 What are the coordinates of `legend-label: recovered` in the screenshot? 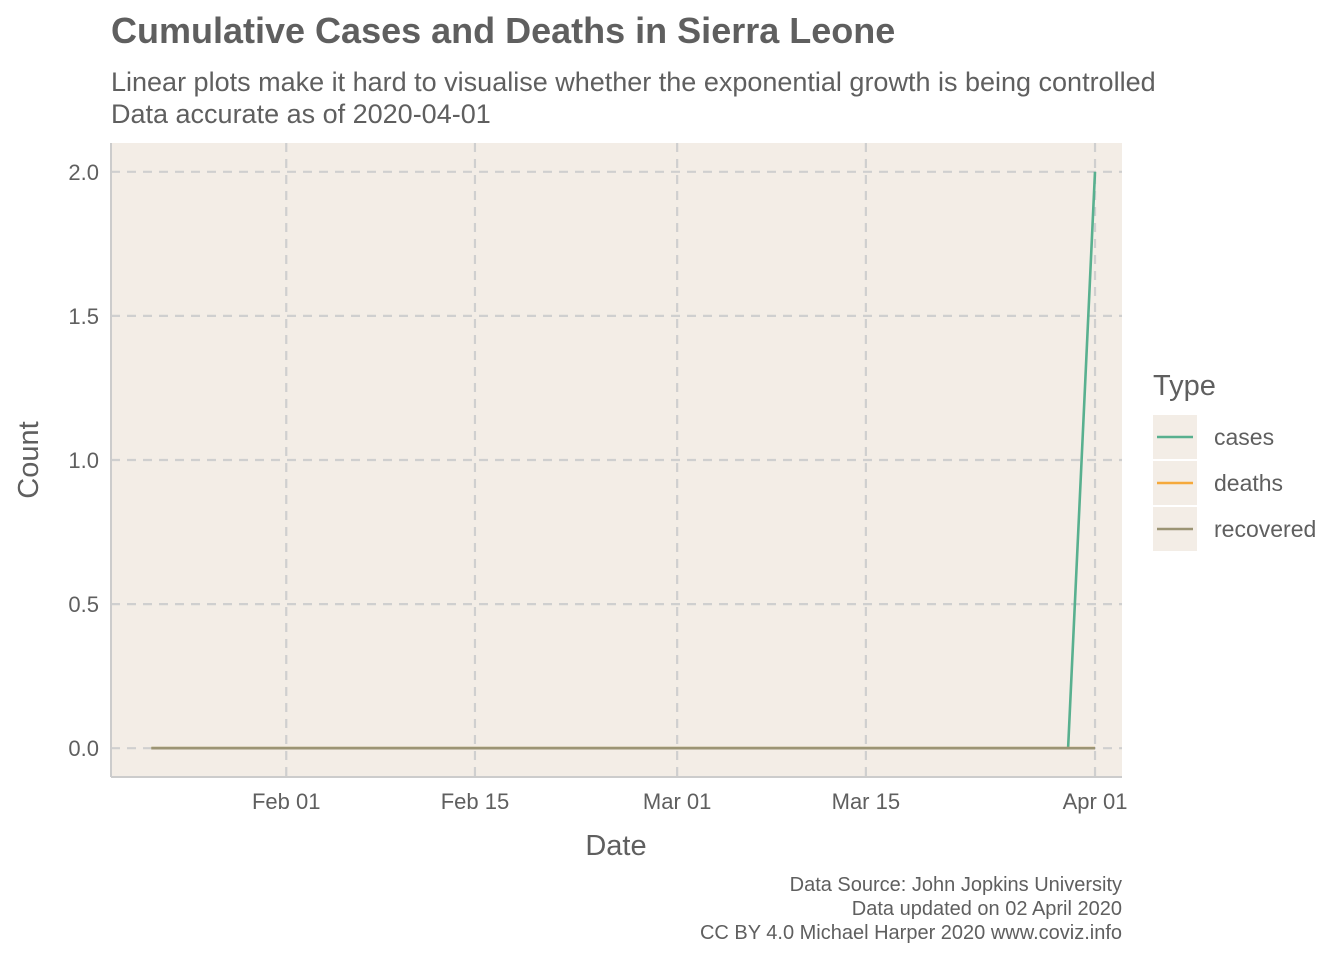 It's located at (1265, 529).